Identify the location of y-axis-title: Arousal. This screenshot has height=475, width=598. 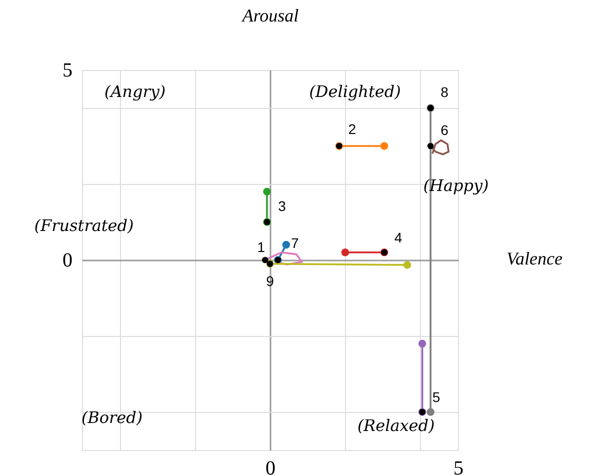
(270, 16).